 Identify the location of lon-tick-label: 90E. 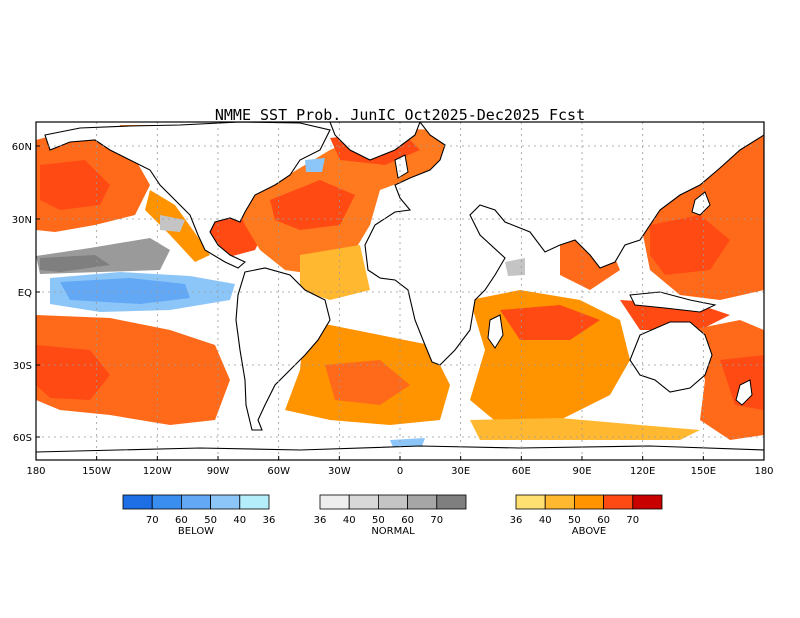
(581, 471).